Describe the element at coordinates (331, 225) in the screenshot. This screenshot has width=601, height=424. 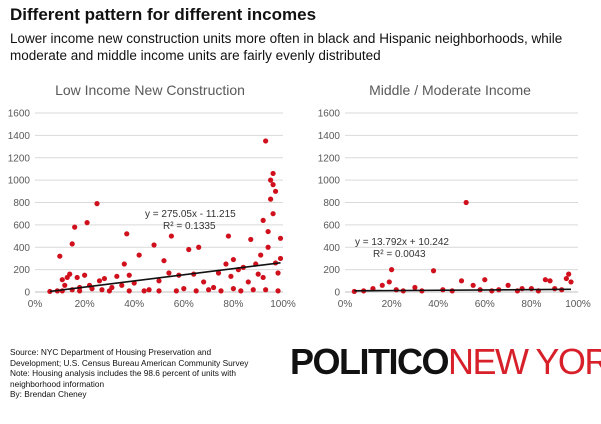
I see `y-tick-label: 600` at that location.